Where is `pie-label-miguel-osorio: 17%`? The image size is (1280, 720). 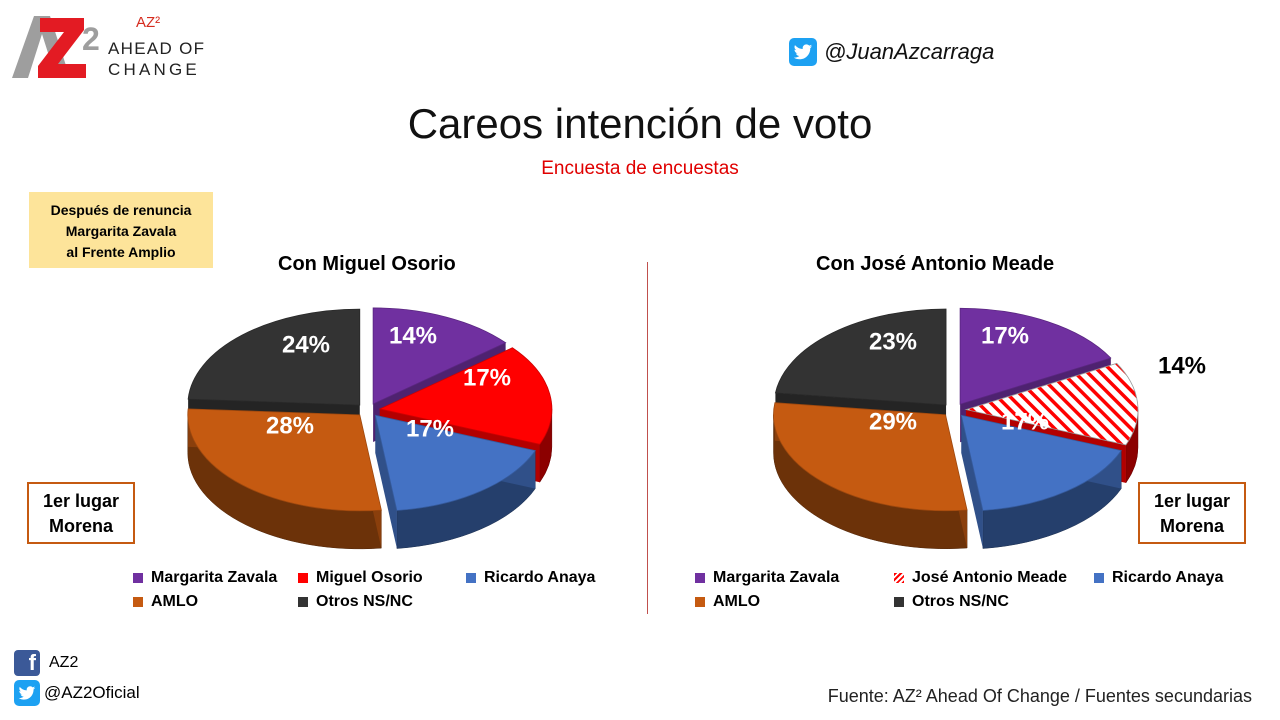
pie-label-miguel-osorio: 17% is located at coordinates (487, 377).